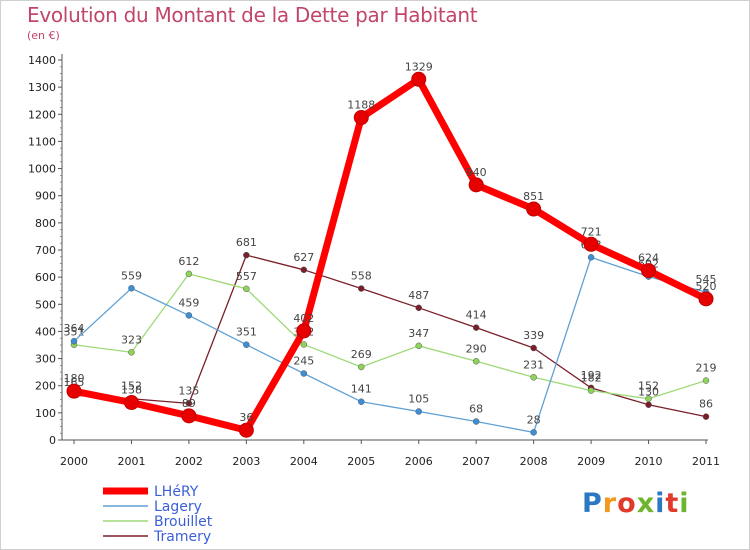  What do you see at coordinates (151, 492) in the screenshot?
I see `legend-item-lhéry: LHéRY` at bounding box center [151, 492].